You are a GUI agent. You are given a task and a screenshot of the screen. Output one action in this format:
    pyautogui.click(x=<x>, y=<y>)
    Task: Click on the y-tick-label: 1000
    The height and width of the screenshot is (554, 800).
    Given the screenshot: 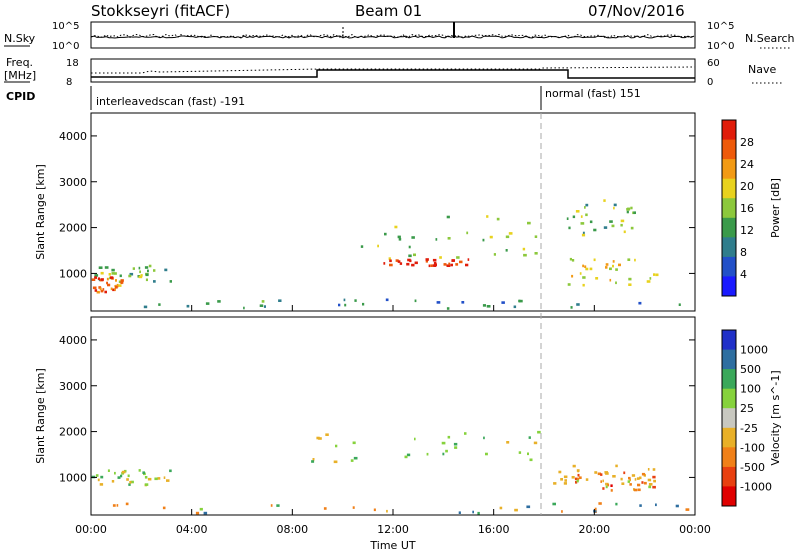 What is the action you would take?
    pyautogui.click(x=73, y=273)
    